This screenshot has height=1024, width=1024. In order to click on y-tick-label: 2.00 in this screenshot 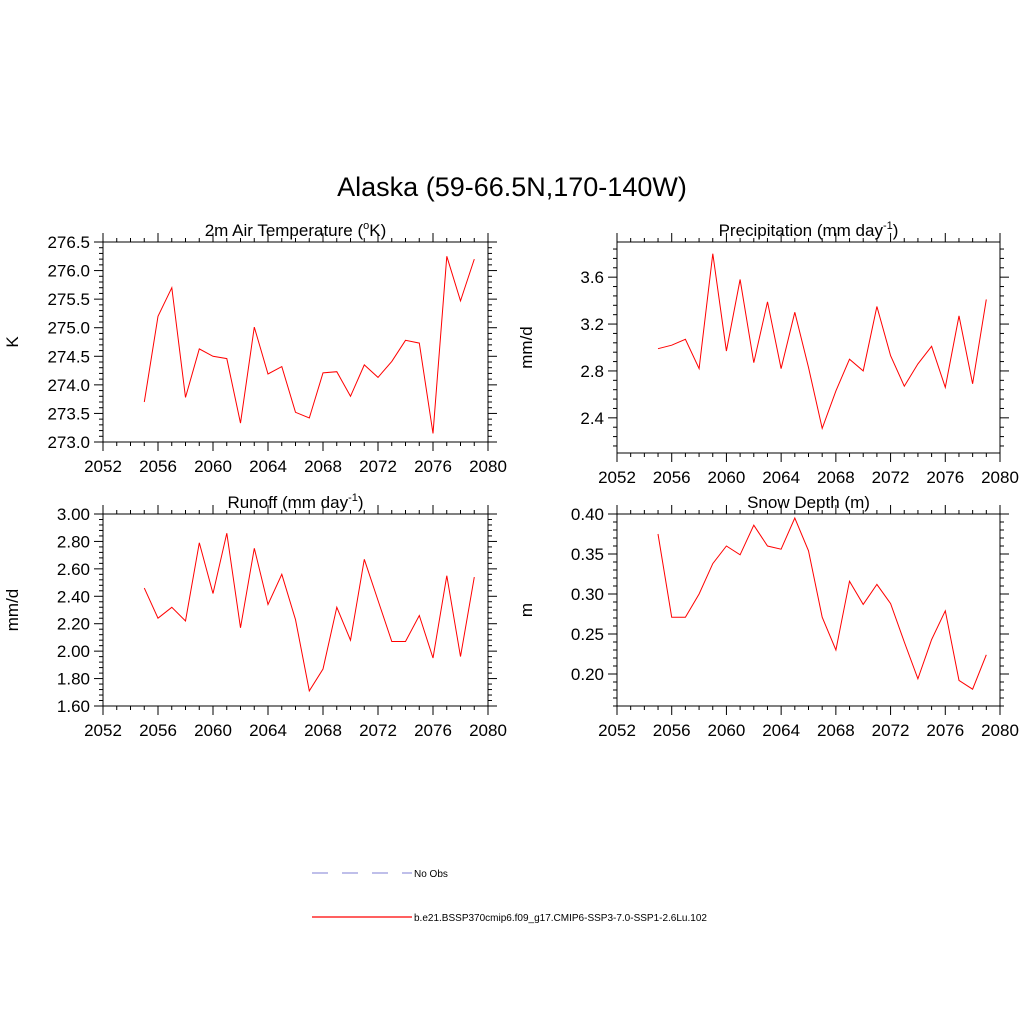, I will do `click(73, 651)`.